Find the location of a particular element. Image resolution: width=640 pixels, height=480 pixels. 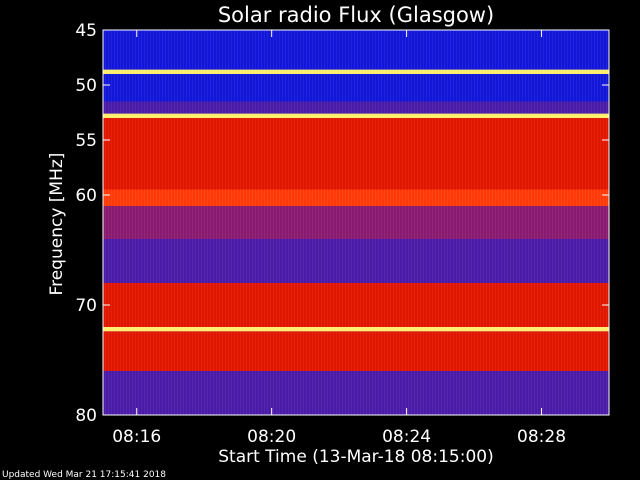

chart-title: Solar radio Flux (Glasgow) is located at coordinates (356, 15).